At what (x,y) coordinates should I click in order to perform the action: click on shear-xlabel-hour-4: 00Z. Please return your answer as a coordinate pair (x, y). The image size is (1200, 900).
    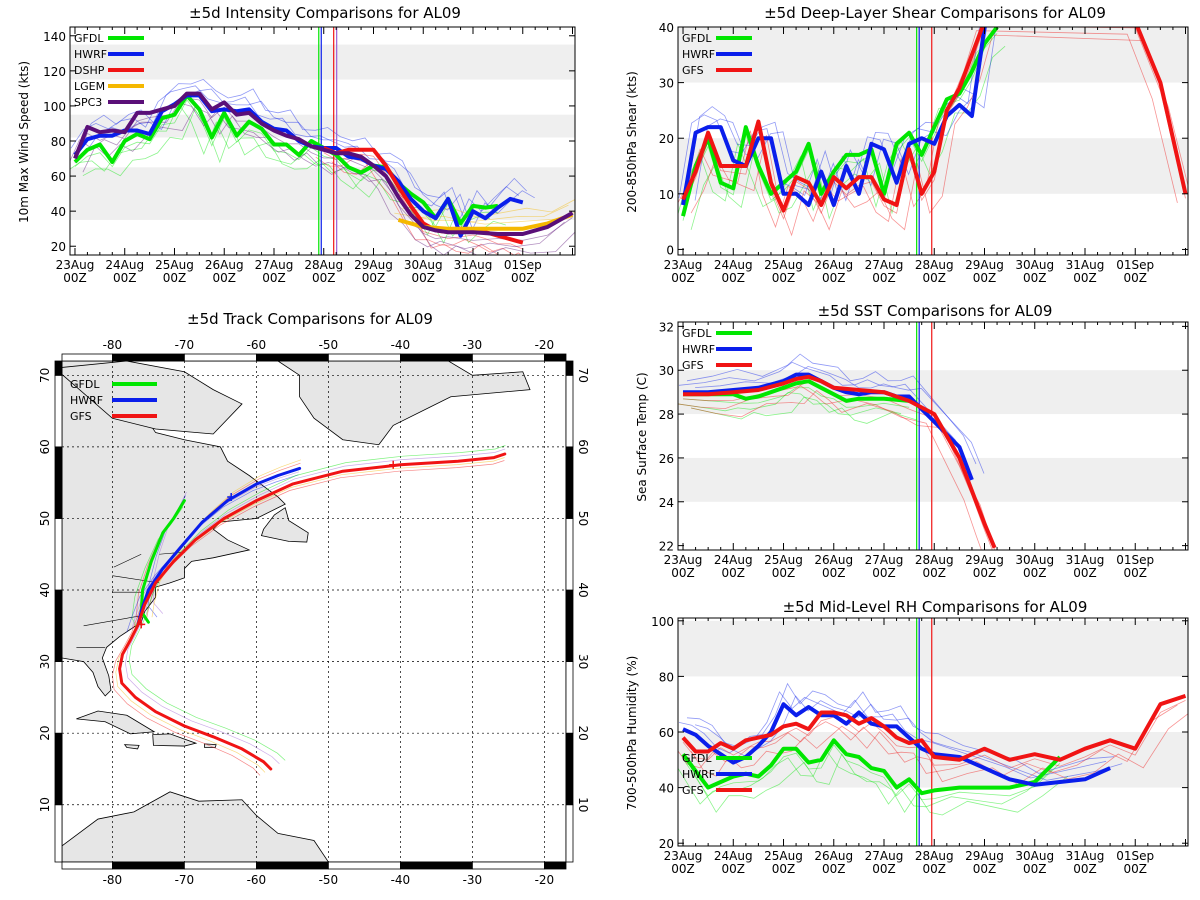
    Looking at the image, I should click on (884, 278).